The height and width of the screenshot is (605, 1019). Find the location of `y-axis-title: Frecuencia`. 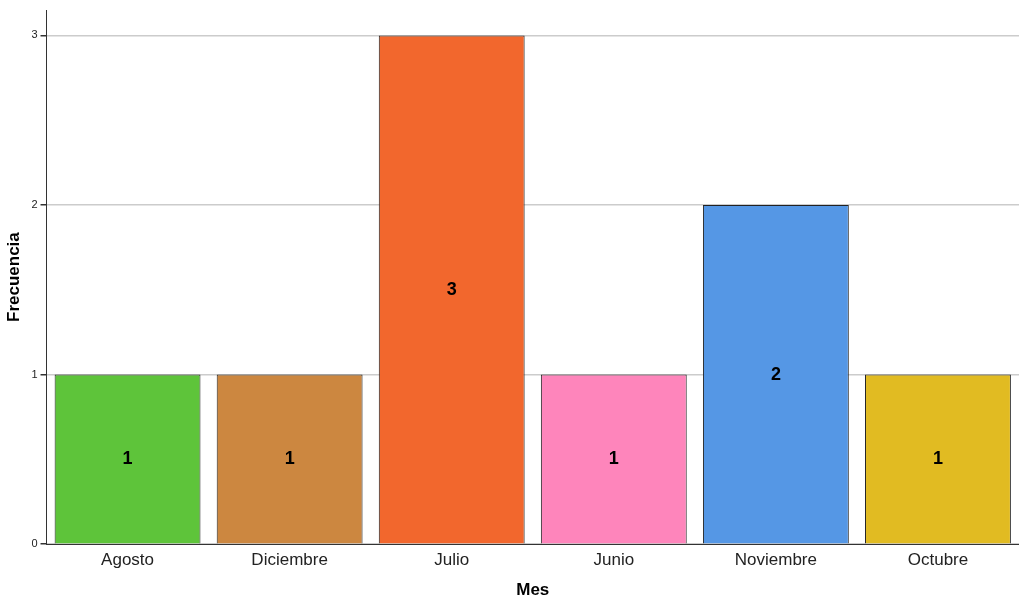

y-axis-title: Frecuencia is located at coordinates (13, 276).